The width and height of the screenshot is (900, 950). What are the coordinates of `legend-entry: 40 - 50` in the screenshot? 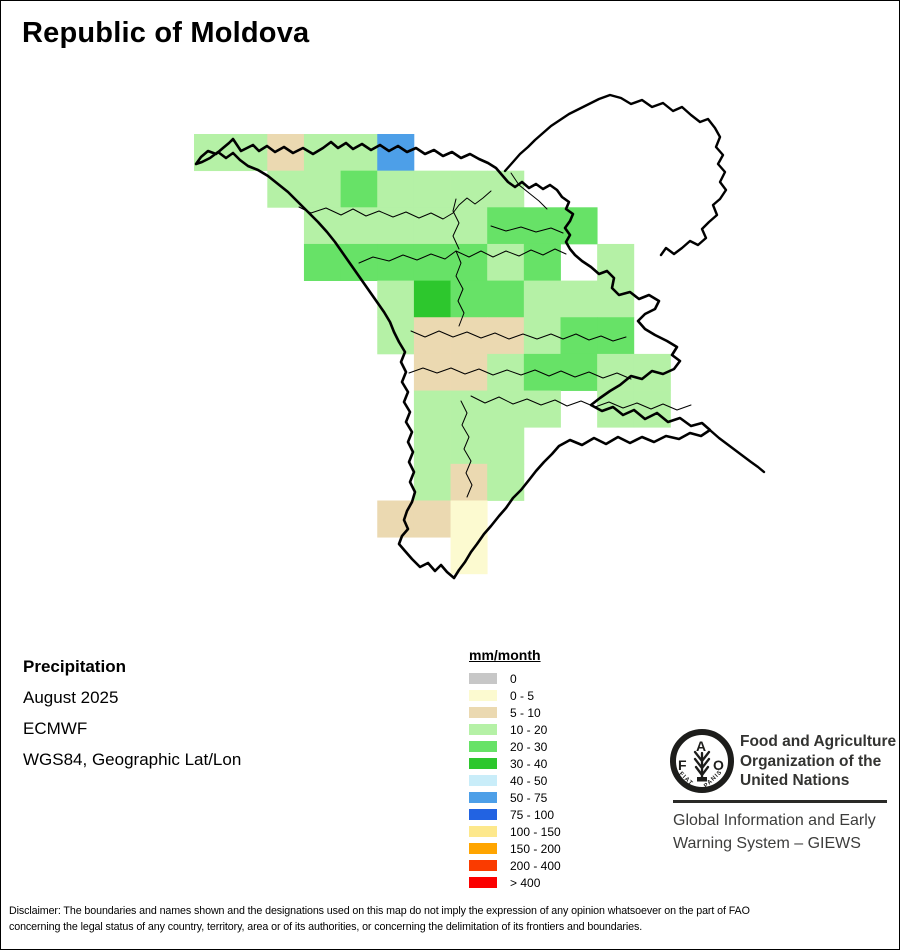 It's located at (515, 780).